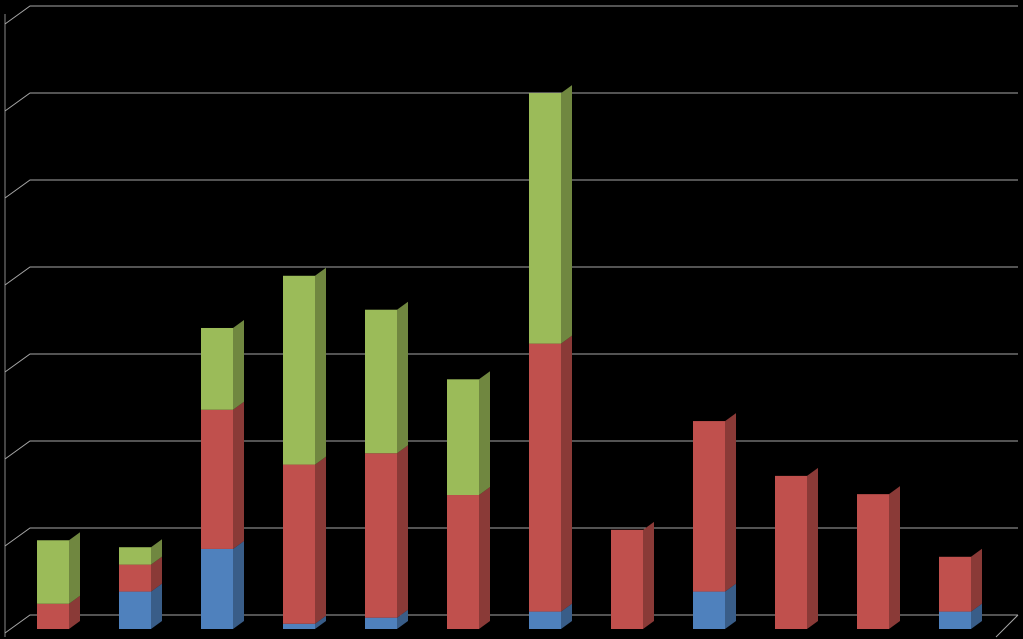  I want to click on floor-edge, so click(1007, 626).